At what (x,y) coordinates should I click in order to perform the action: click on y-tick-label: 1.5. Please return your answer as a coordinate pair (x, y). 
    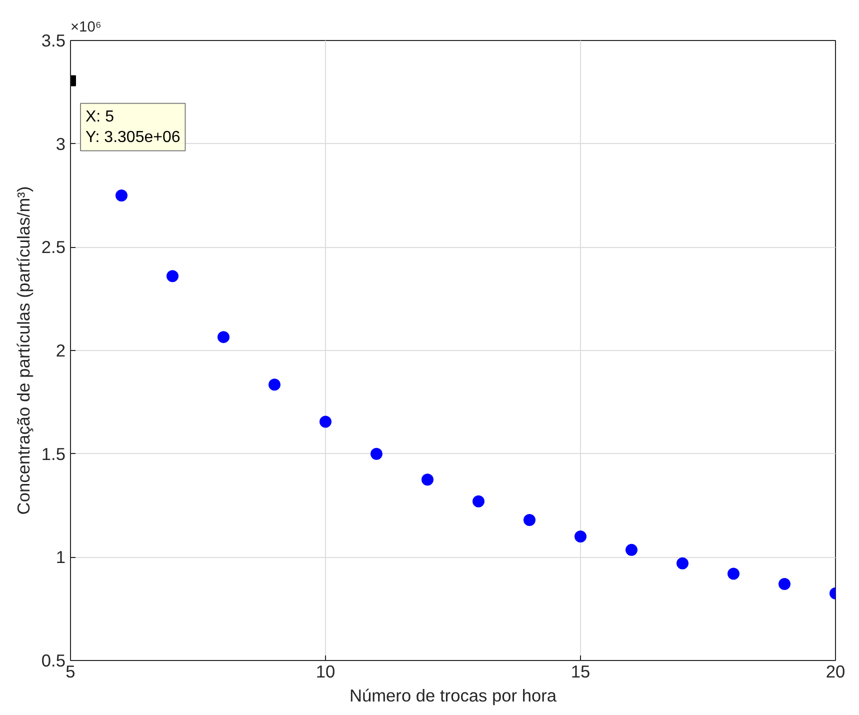
    Looking at the image, I should click on (53, 454).